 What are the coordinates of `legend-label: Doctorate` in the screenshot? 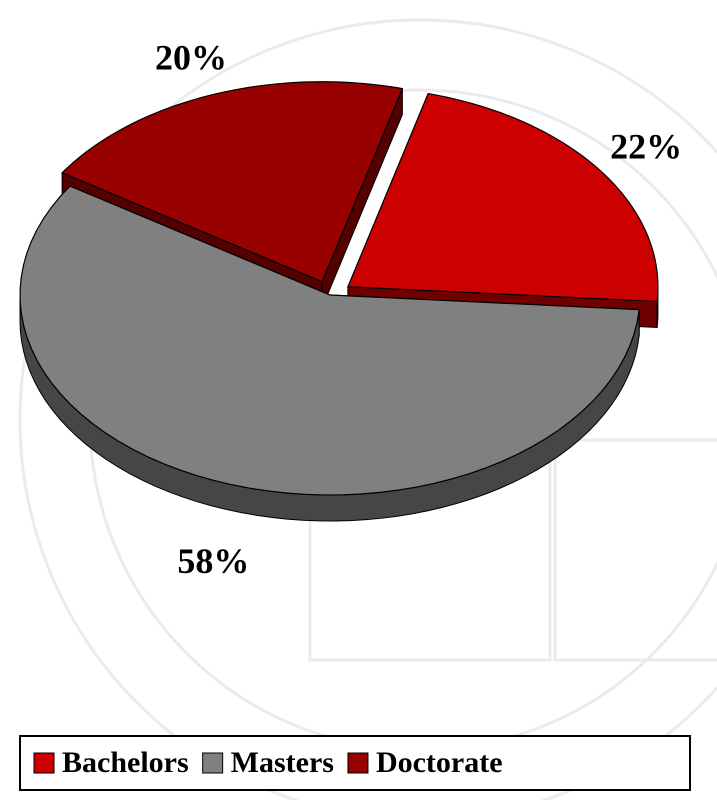 It's located at (439, 762).